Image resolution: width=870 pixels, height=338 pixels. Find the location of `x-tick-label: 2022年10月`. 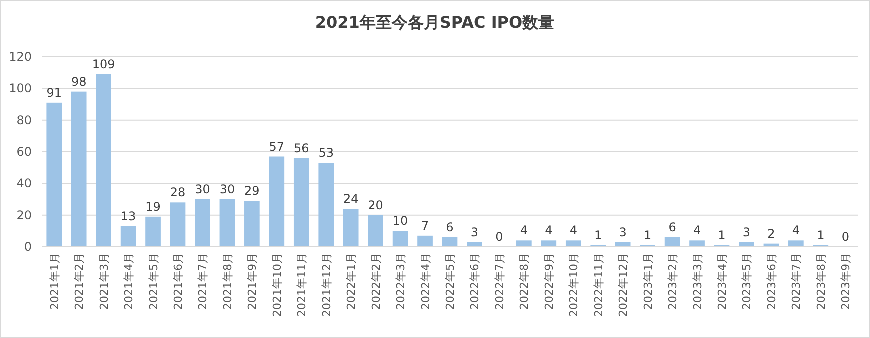

x-tick-label: 2022年10月 is located at coordinates (574, 285).